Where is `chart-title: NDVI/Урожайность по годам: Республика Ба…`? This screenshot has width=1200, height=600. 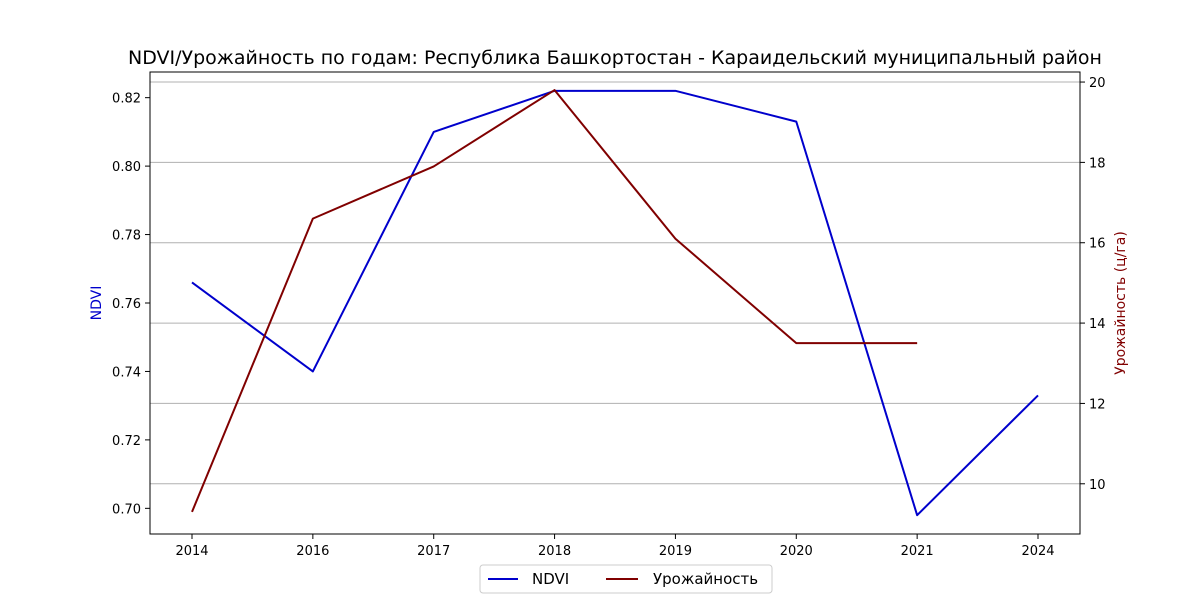 chart-title: NDVI/Урожайность по годам: Республика Ба… is located at coordinates (615, 58).